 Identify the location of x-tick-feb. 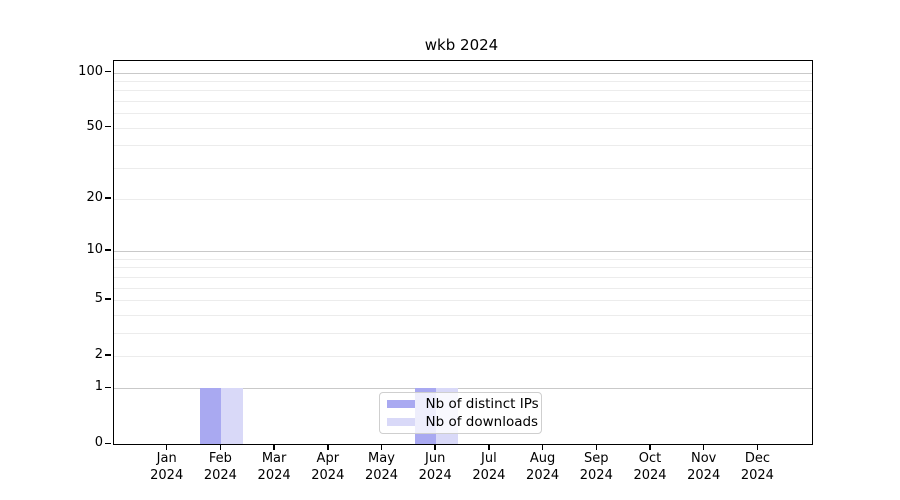
(220, 447).